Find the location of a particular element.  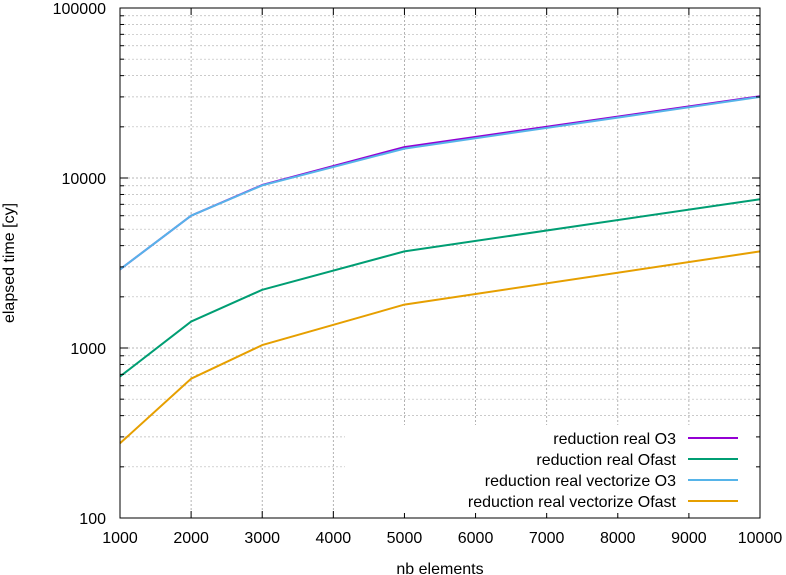

x-tick-label: 2000 is located at coordinates (191, 538).